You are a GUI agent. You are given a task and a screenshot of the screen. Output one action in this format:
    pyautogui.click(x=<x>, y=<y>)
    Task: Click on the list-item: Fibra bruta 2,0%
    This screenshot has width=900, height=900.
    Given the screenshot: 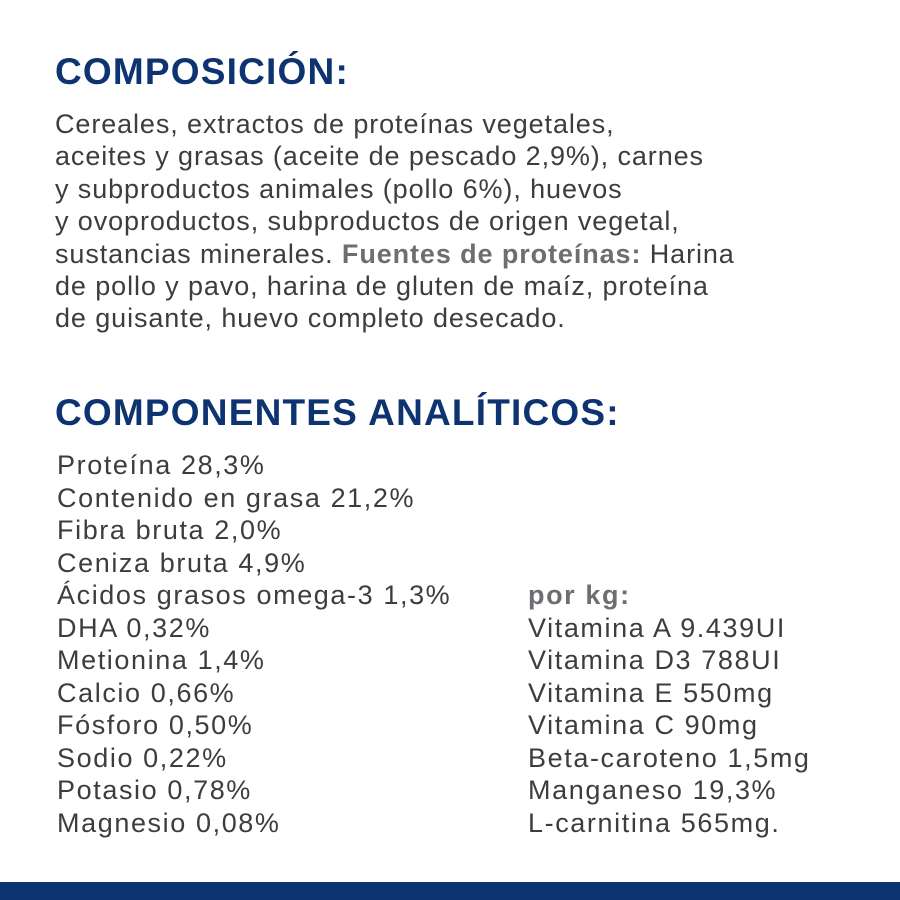 What is the action you would take?
    pyautogui.click(x=170, y=530)
    